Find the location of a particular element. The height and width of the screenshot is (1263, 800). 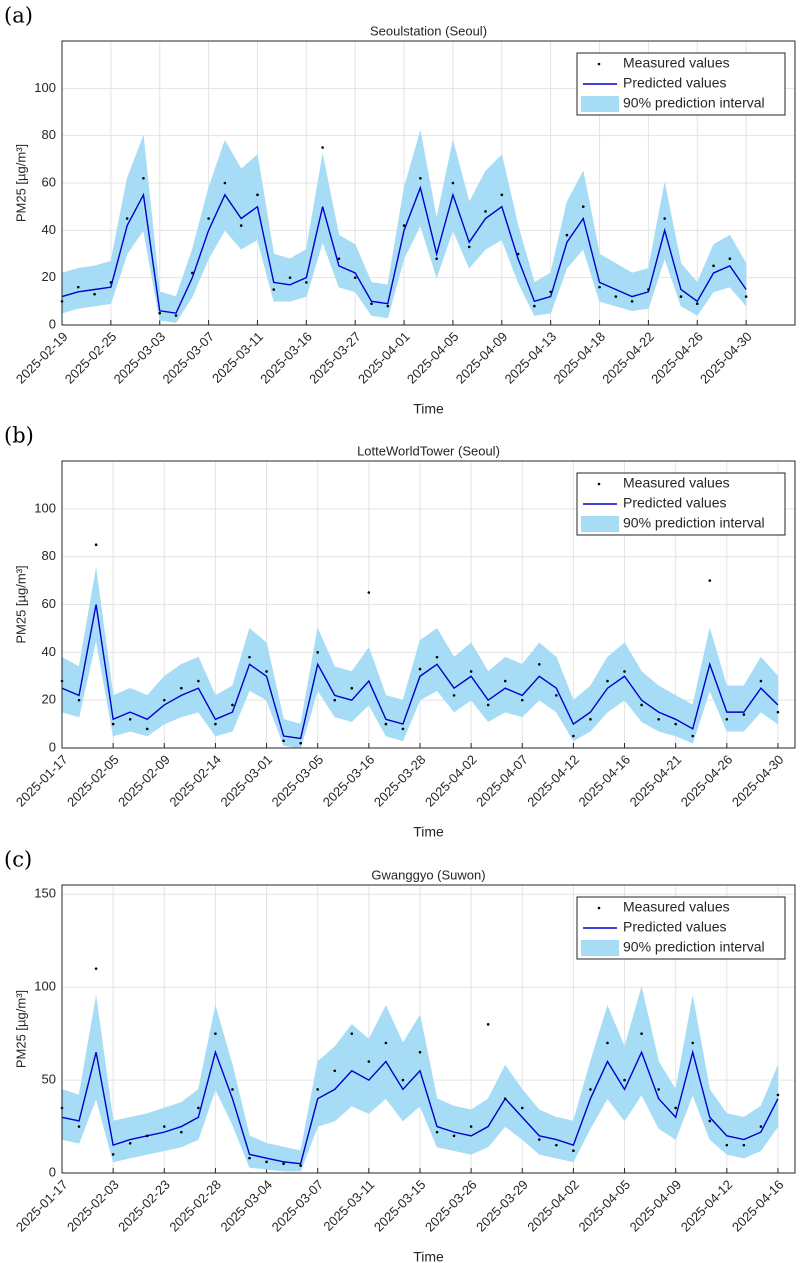

x-tick-label: 2025-02-09 is located at coordinates (144, 781).